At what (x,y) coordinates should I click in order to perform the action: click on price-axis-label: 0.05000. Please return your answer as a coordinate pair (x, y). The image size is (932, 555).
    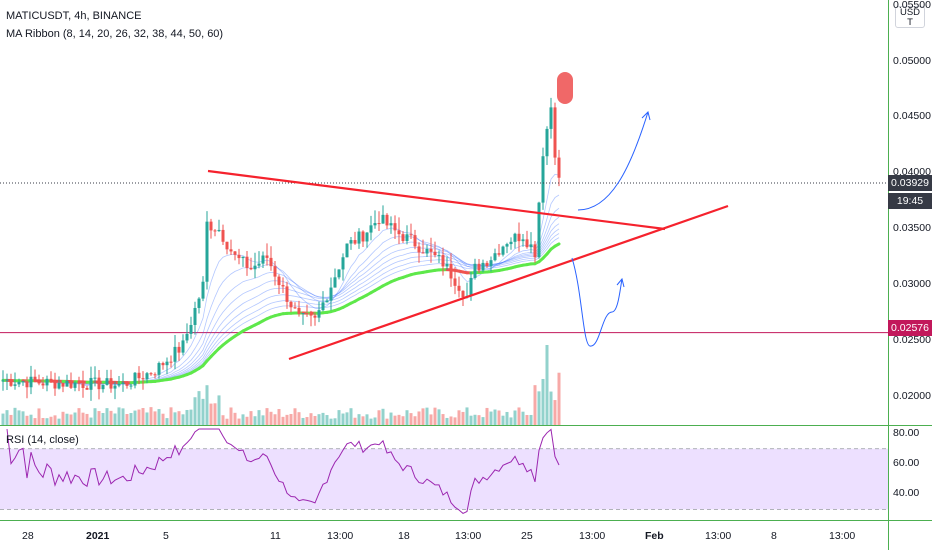
    Looking at the image, I should click on (912, 61).